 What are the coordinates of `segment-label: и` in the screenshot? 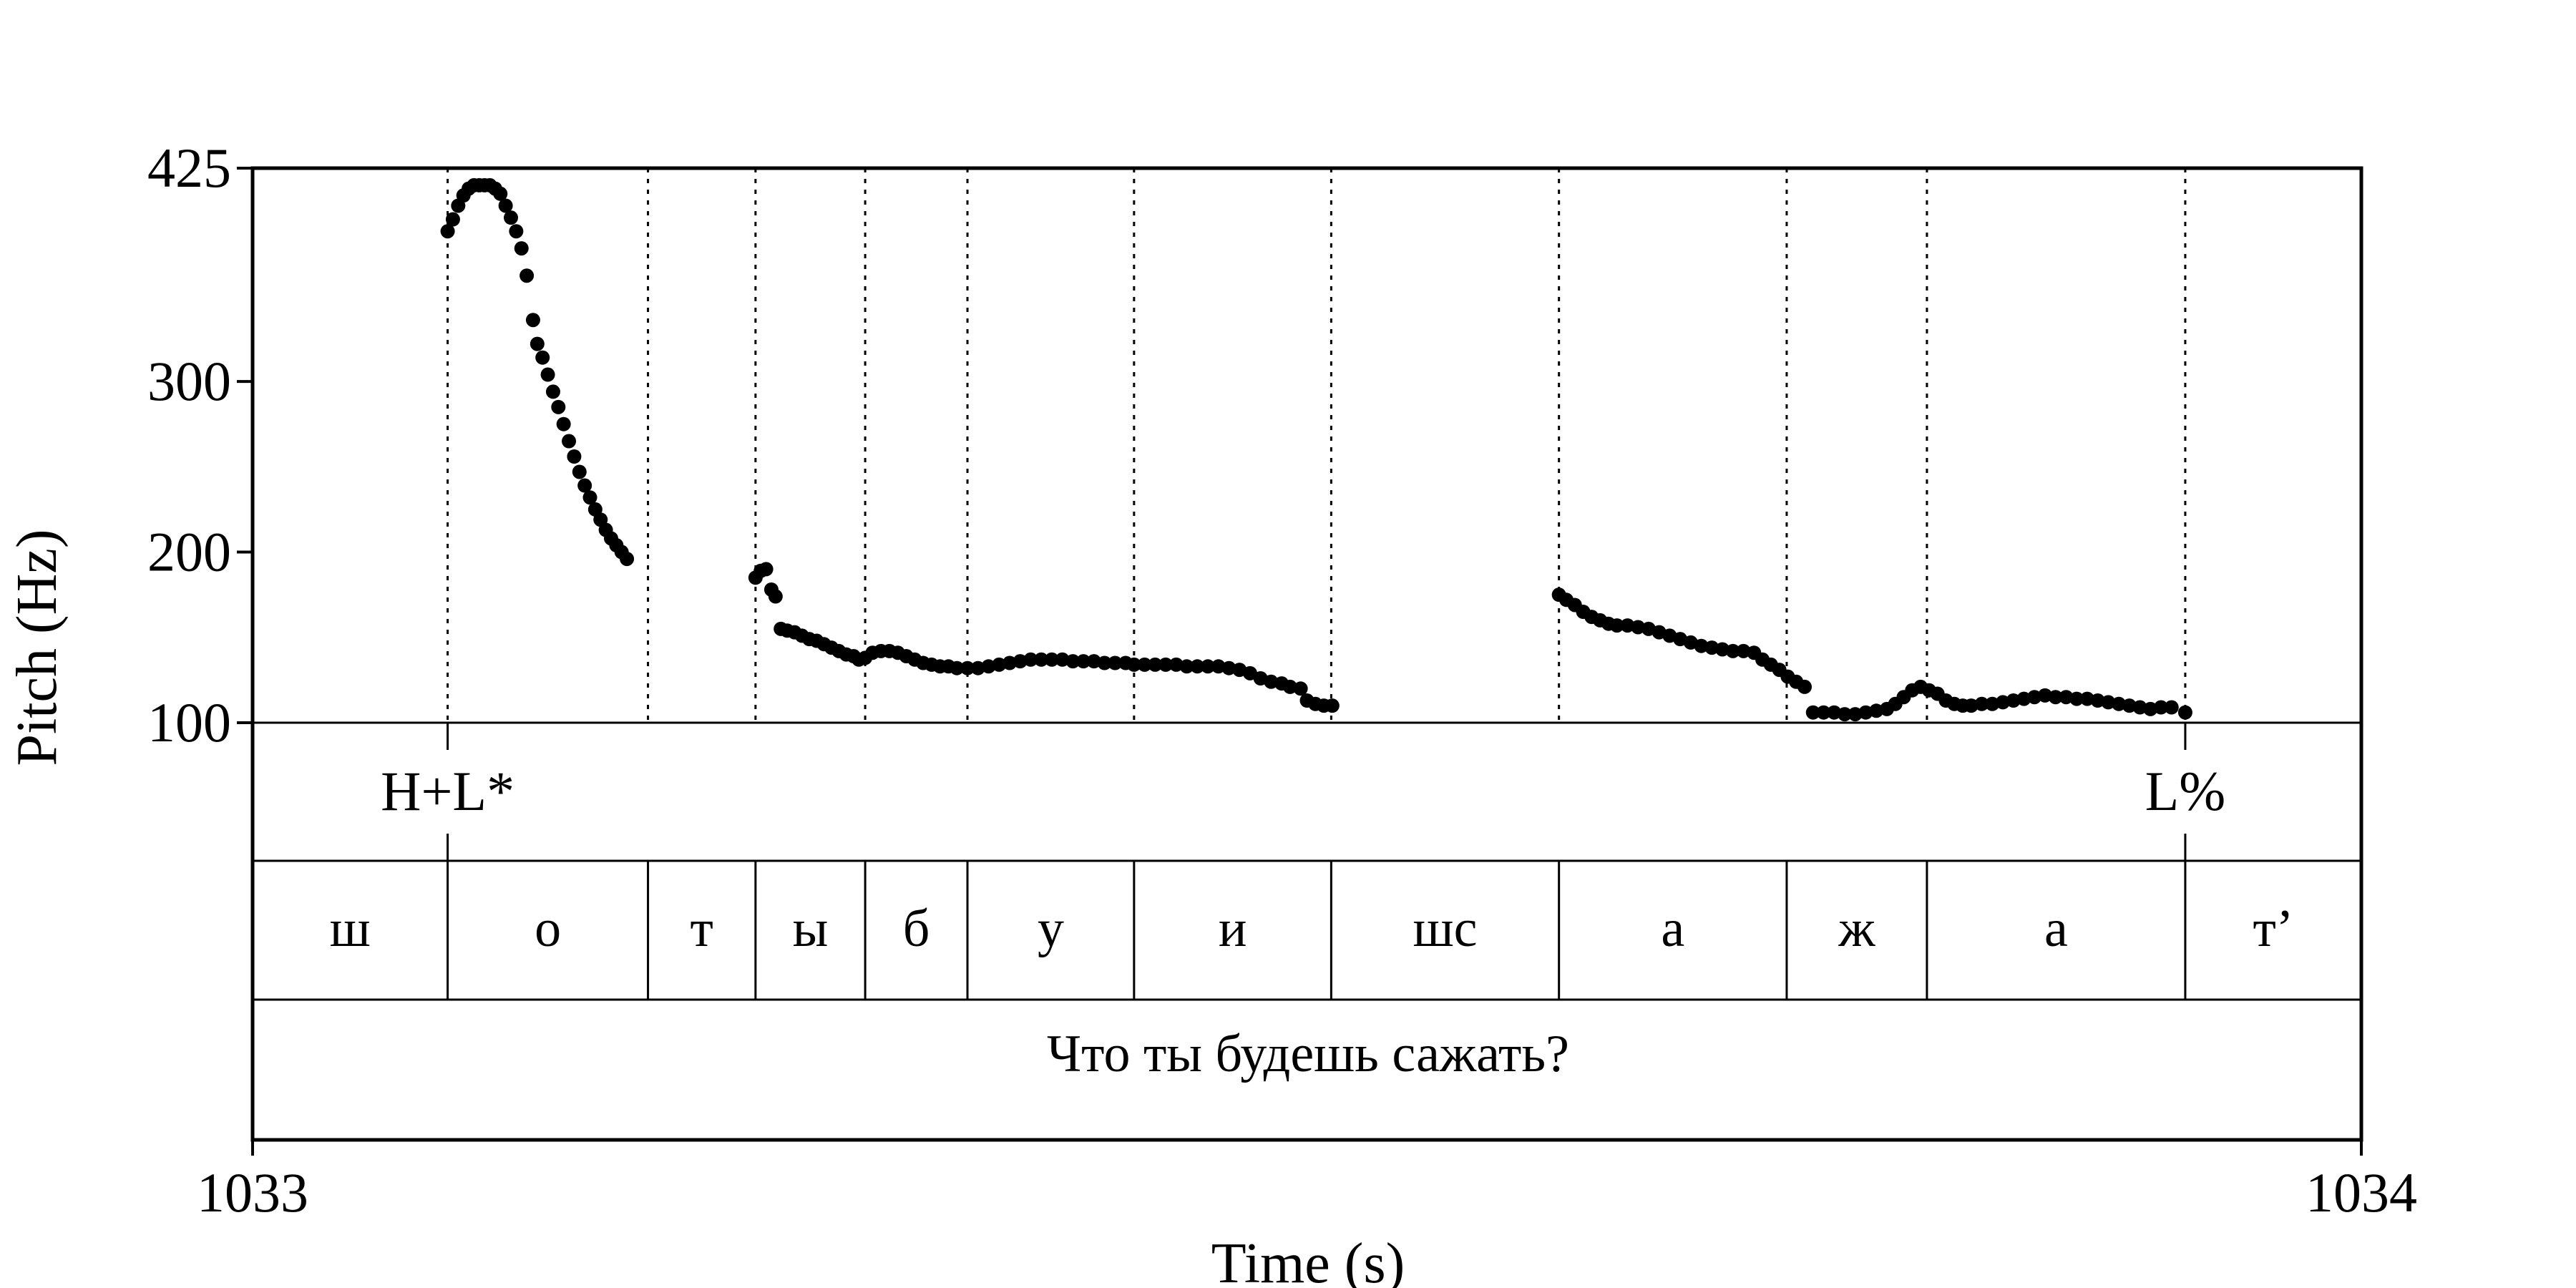 It's located at (1233, 928).